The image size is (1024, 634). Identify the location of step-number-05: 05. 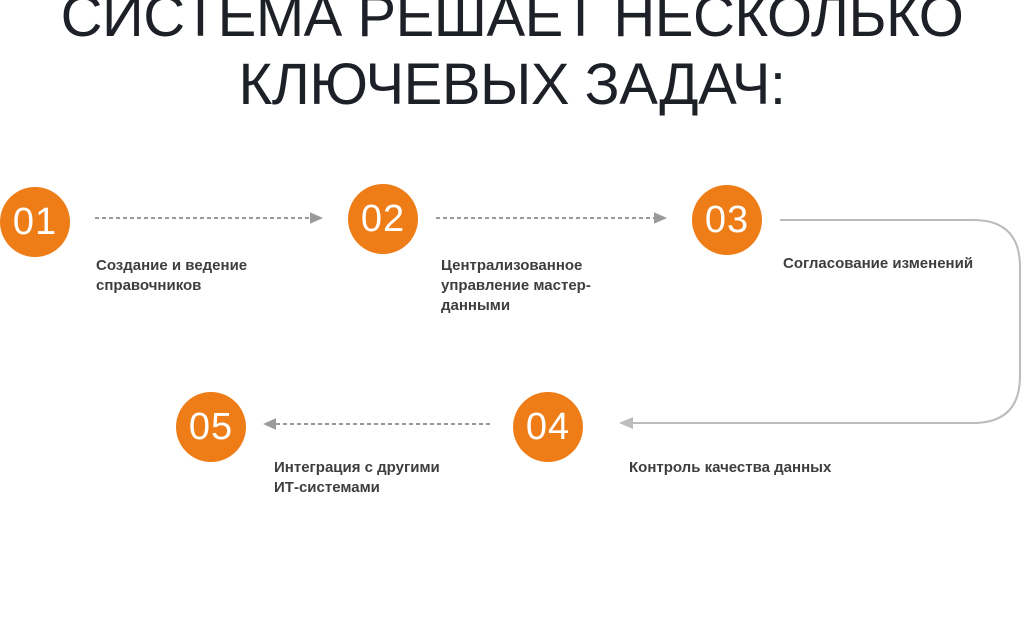
(211, 426).